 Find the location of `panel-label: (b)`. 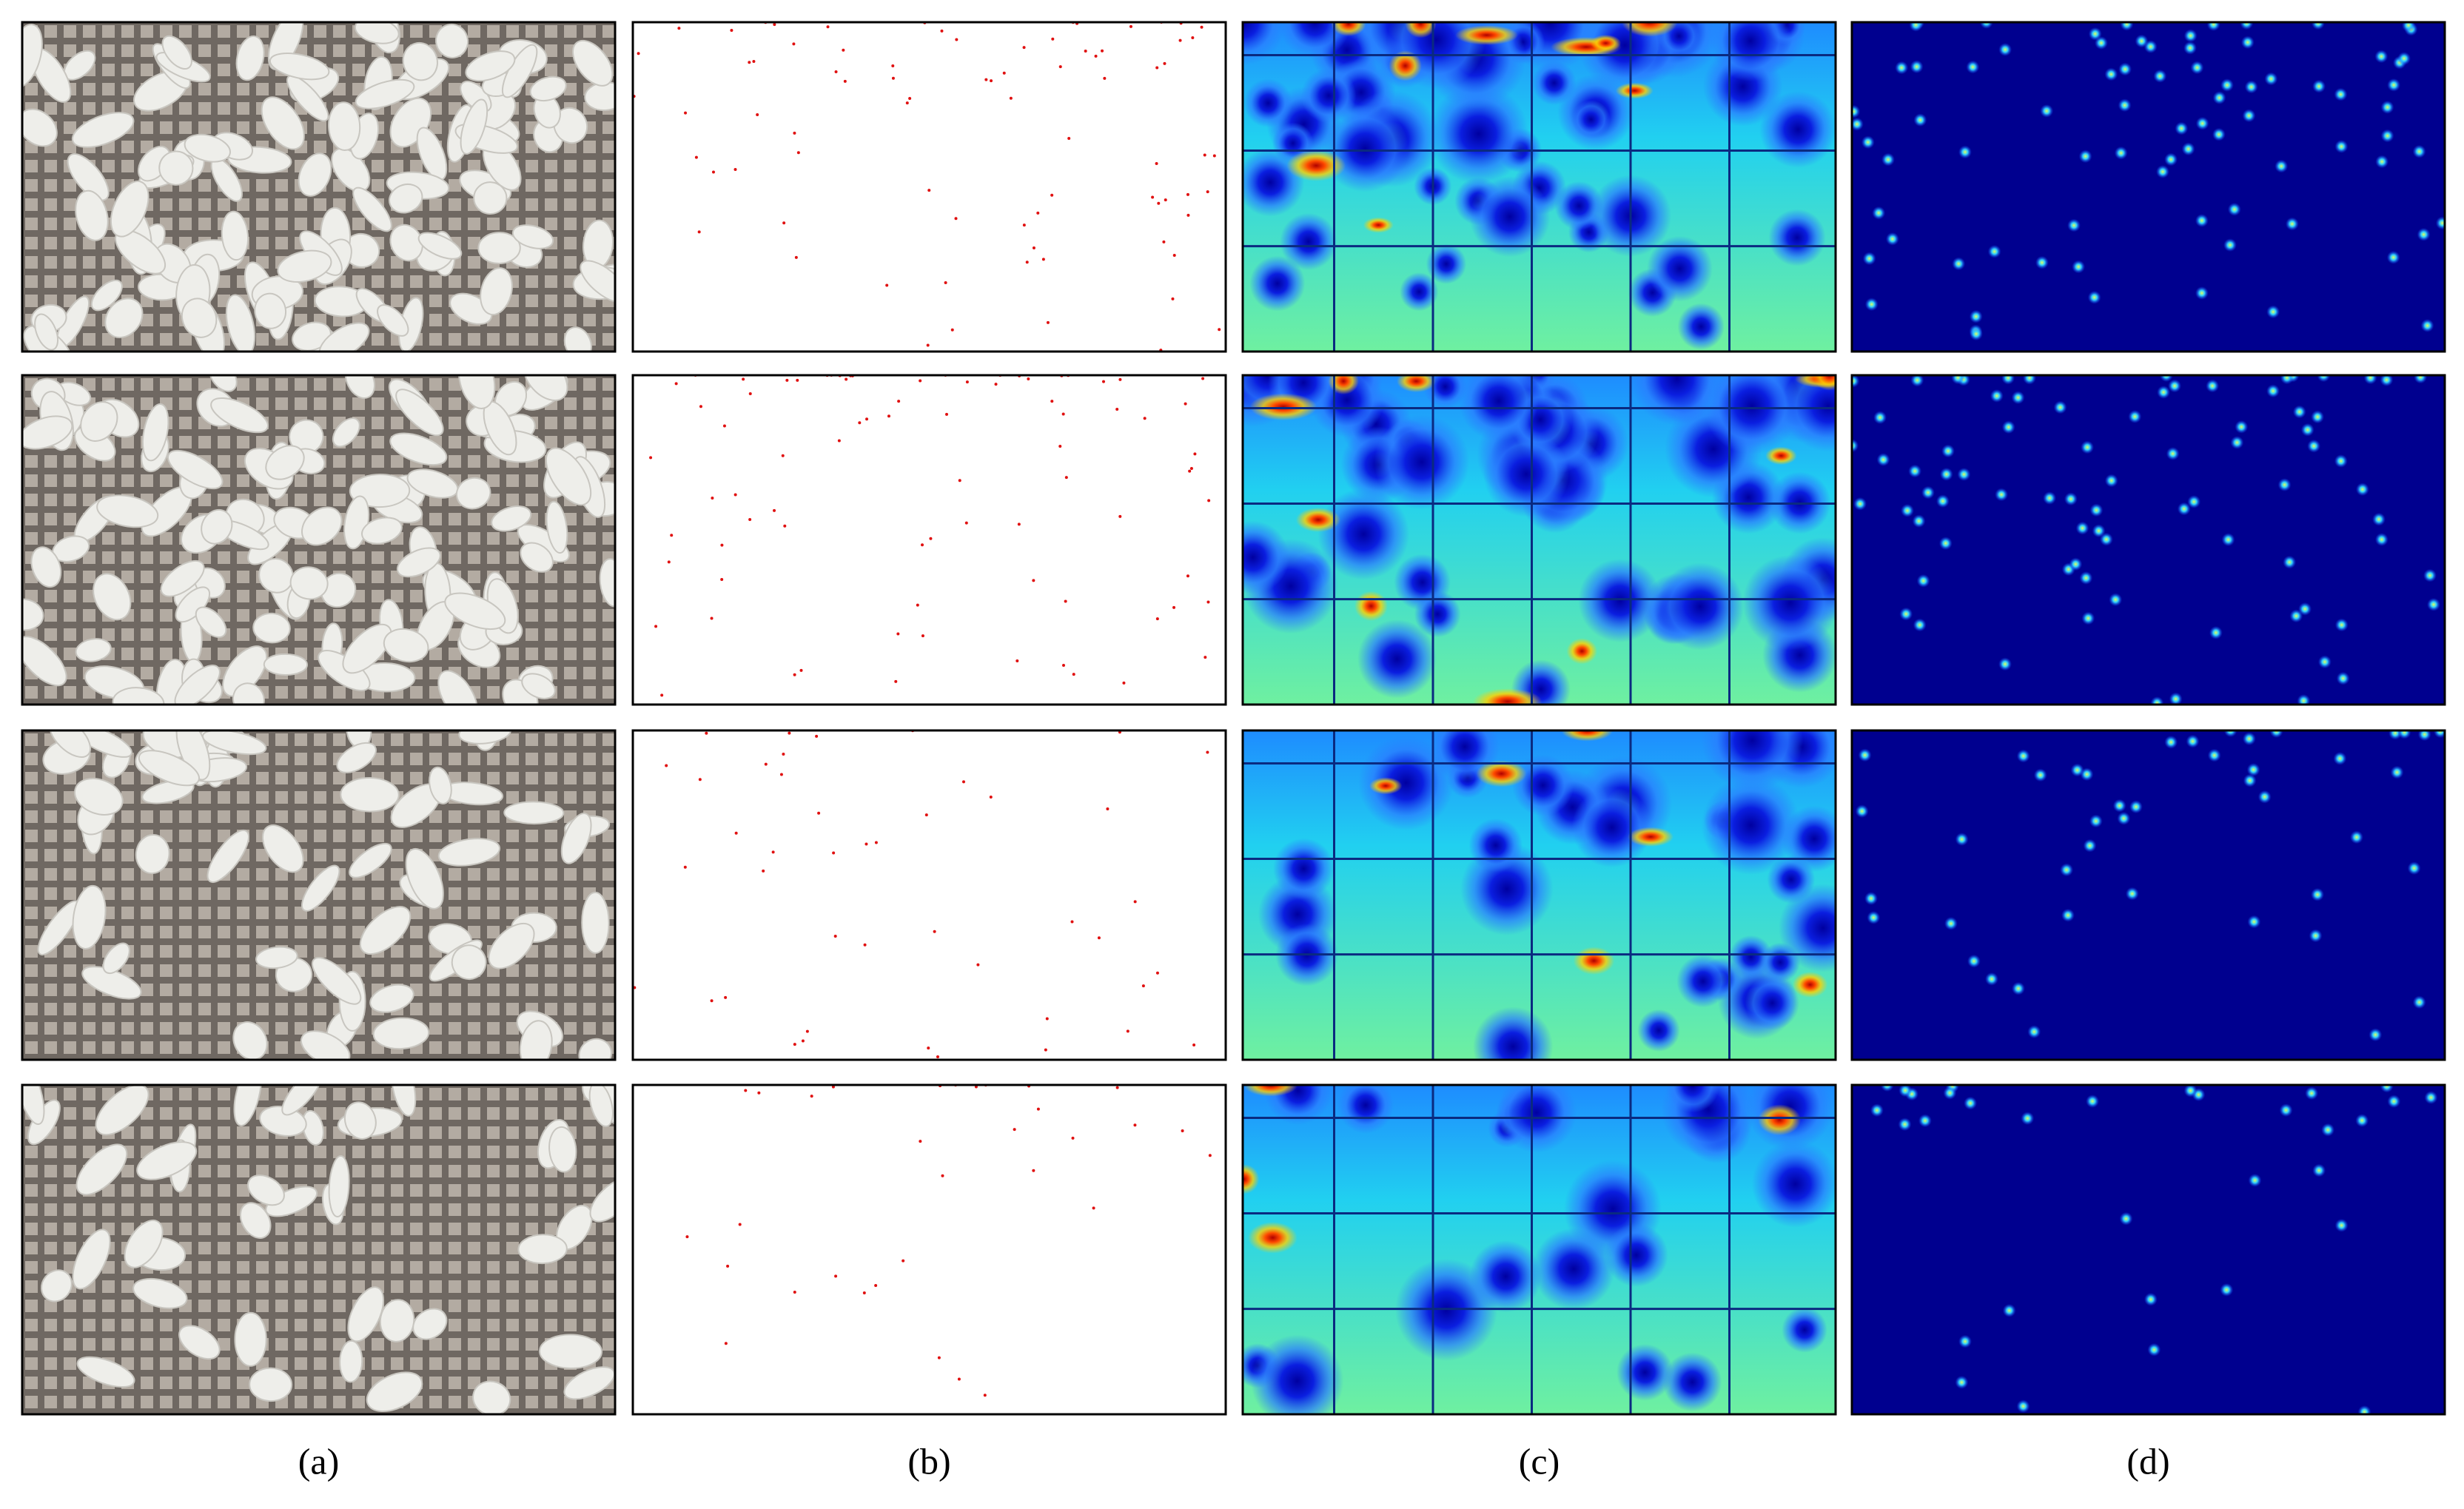

panel-label: (b) is located at coordinates (928, 1461).